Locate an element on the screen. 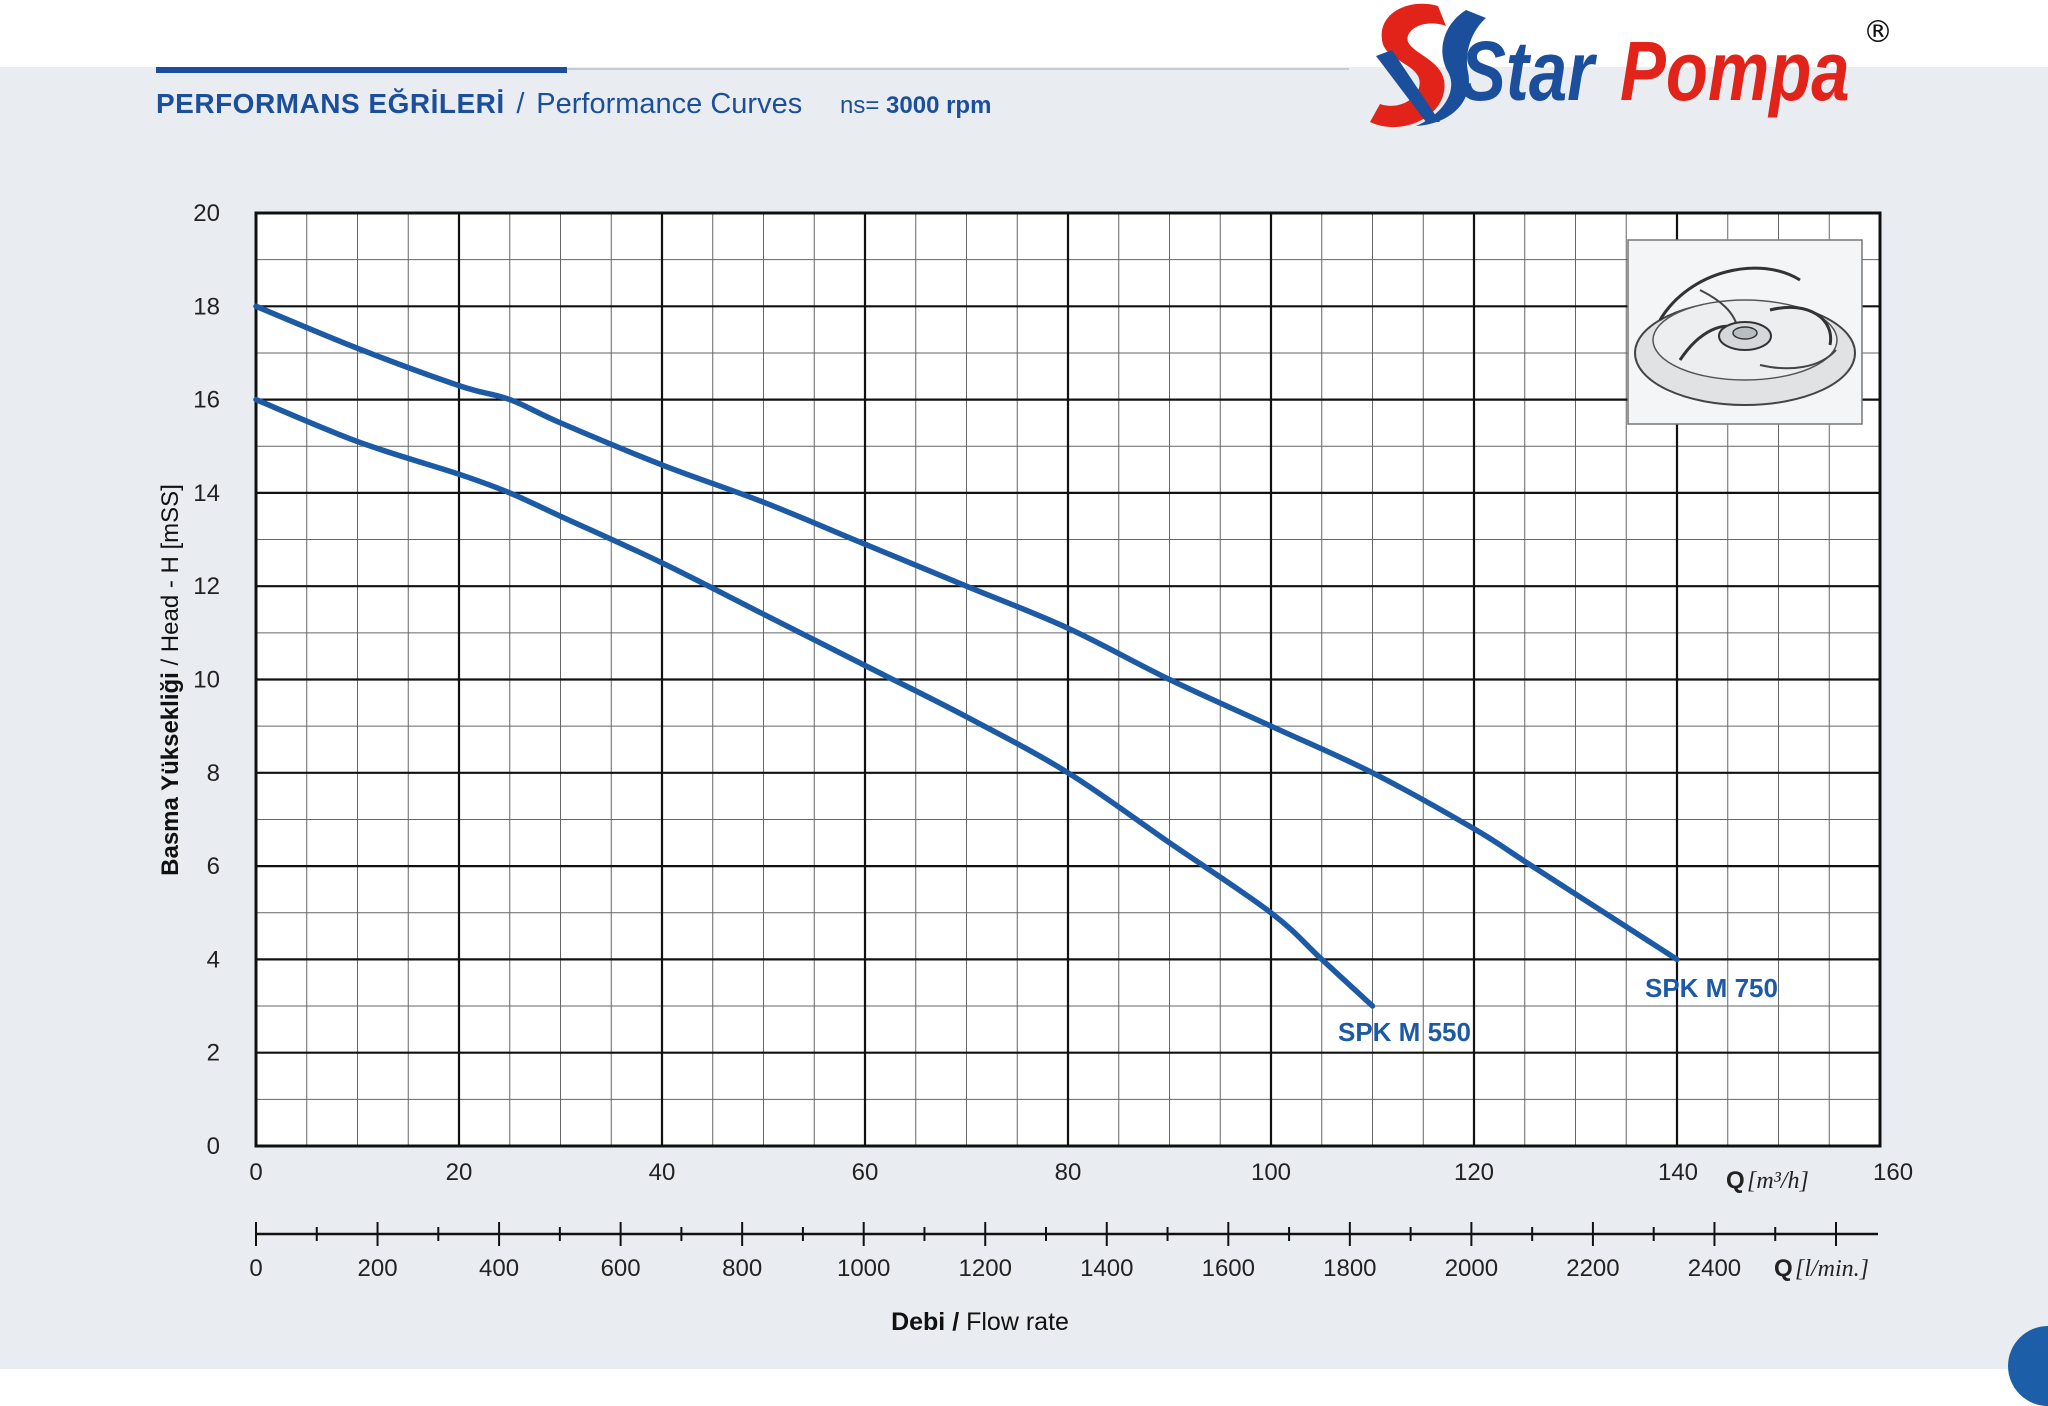 This screenshot has width=2048, height=1406. x2-tick-label: 1200 is located at coordinates (985, 1268).